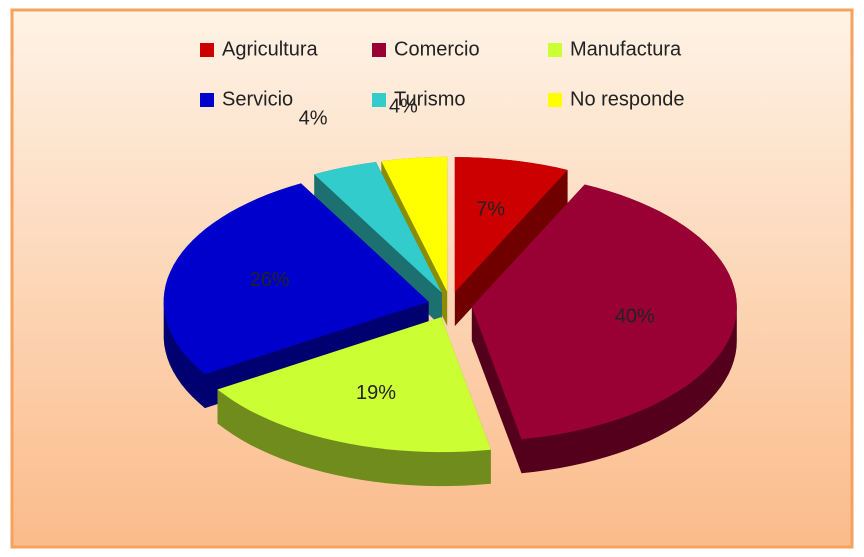 The height and width of the screenshot is (557, 864). I want to click on legend-label: No responde, so click(627, 99).